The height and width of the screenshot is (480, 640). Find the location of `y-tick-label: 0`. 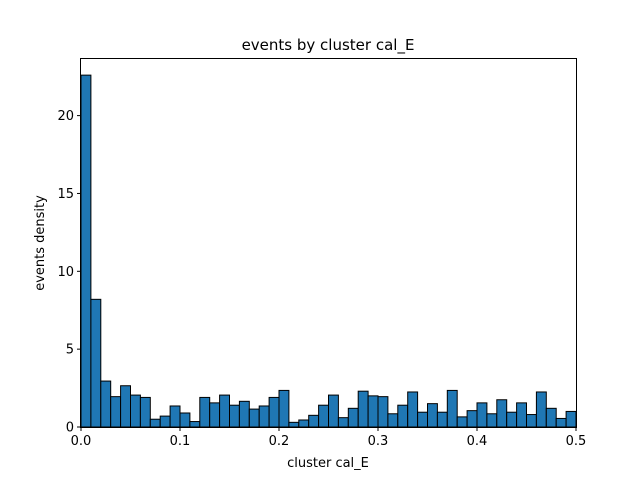

y-tick-label: 0 is located at coordinates (70, 428).